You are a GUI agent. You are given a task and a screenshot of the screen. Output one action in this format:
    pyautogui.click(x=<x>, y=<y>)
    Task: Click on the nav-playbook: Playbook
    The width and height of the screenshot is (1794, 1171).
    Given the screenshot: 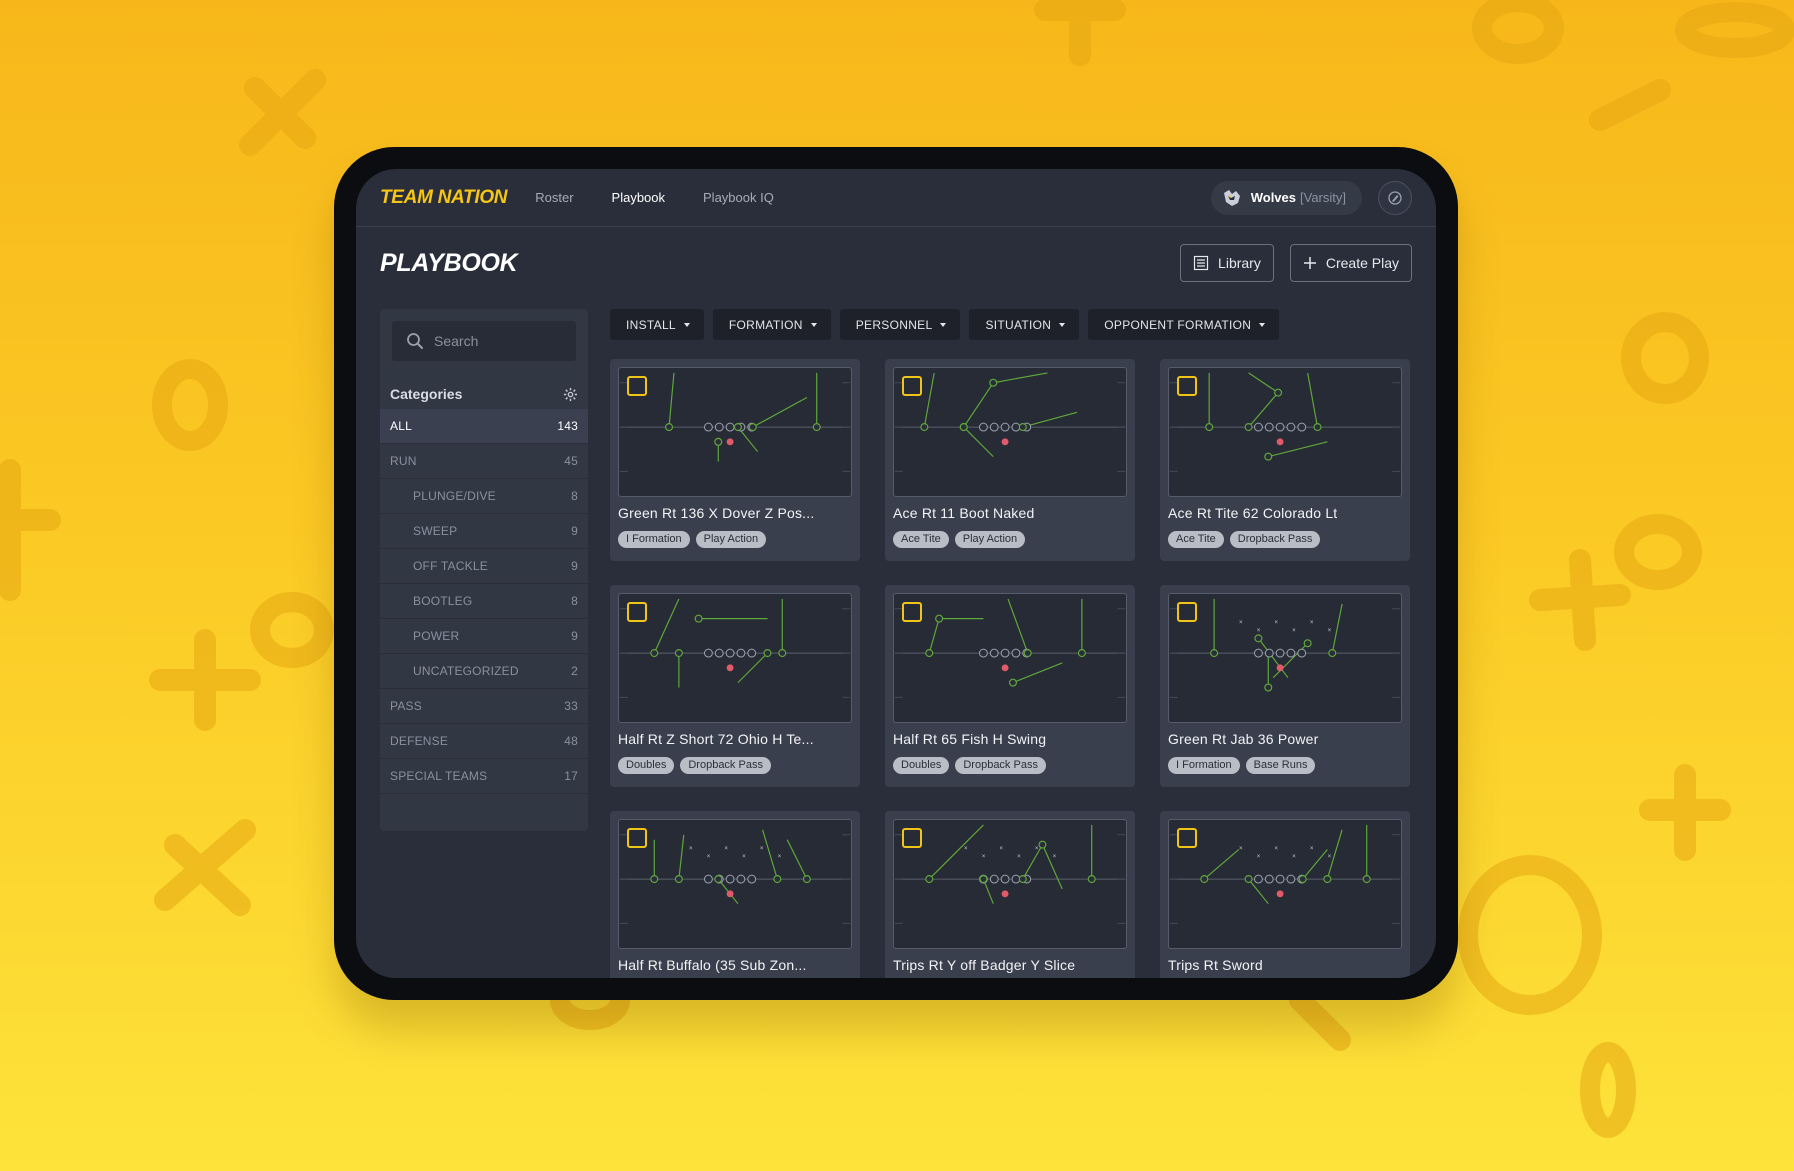 What is the action you would take?
    pyautogui.click(x=638, y=197)
    